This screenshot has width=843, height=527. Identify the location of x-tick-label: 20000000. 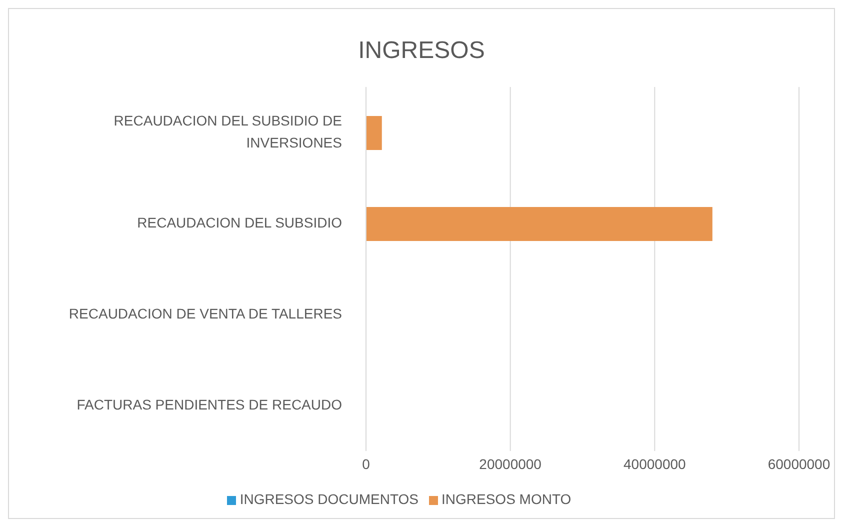
(510, 464).